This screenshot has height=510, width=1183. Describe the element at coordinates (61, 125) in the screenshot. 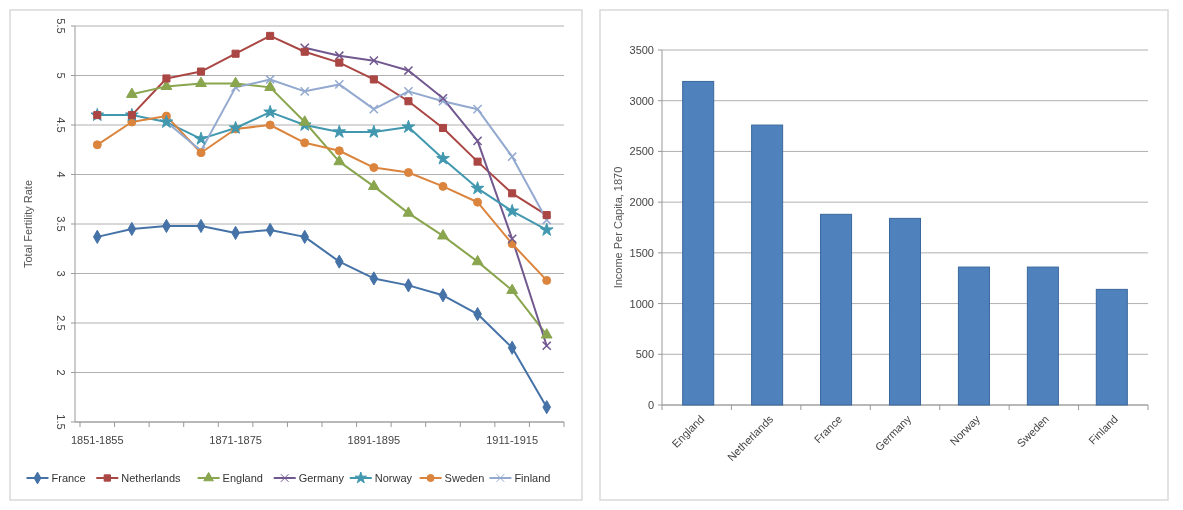

I see `y-tick-label: 4.5` at that location.